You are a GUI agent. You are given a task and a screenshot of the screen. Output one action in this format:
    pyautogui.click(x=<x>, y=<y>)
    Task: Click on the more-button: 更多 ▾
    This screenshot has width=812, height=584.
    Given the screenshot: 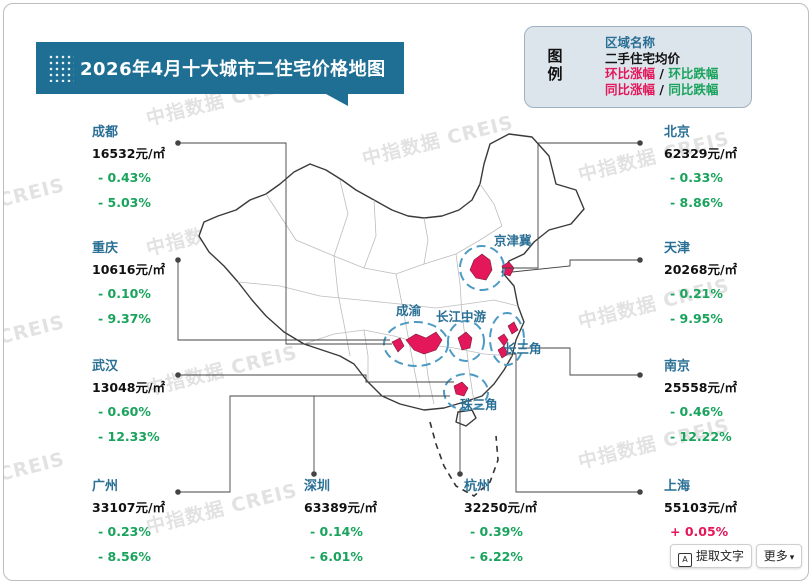 What is the action you would take?
    pyautogui.click(x=779, y=556)
    